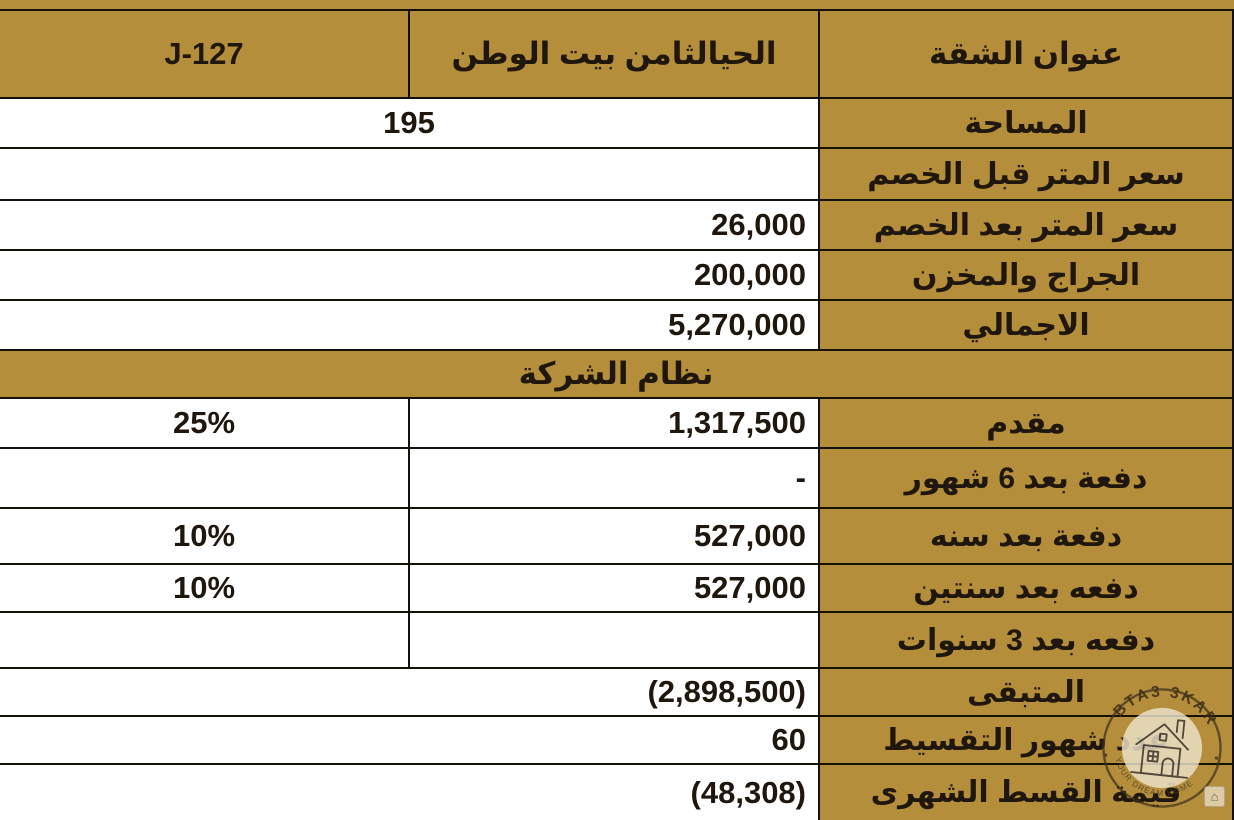  What do you see at coordinates (1026, 225) in the screenshot?
I see `row-label-price-after: سعر المتر بعد الخصم` at bounding box center [1026, 225].